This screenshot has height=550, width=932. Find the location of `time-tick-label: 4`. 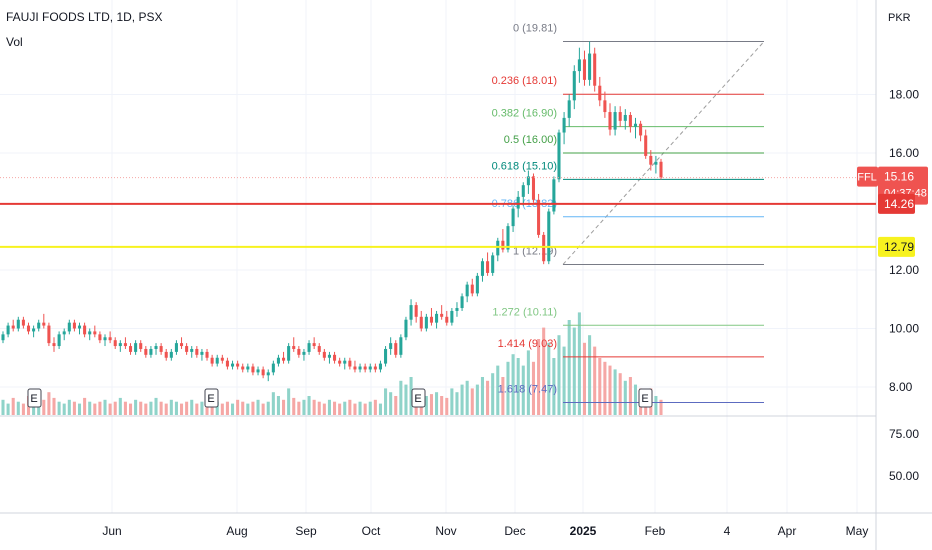

time-tick-label: 4 is located at coordinates (727, 531).